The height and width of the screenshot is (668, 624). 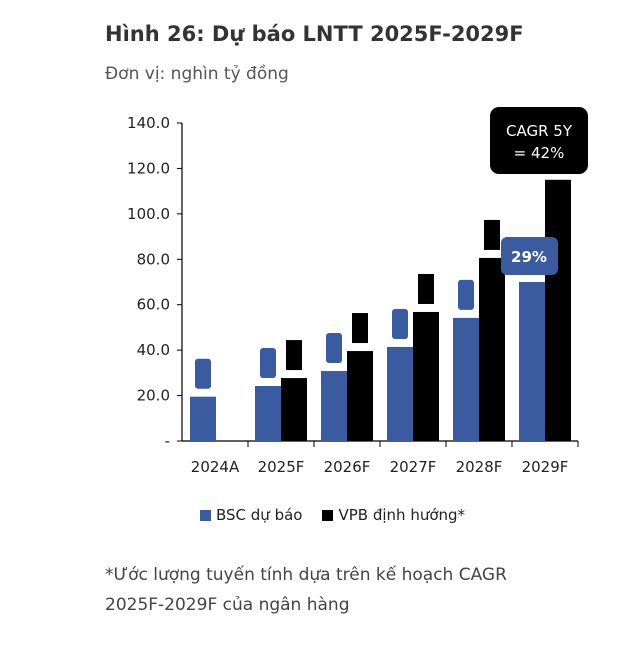 I want to click on y-tick-label: 80.0, so click(x=153, y=259).